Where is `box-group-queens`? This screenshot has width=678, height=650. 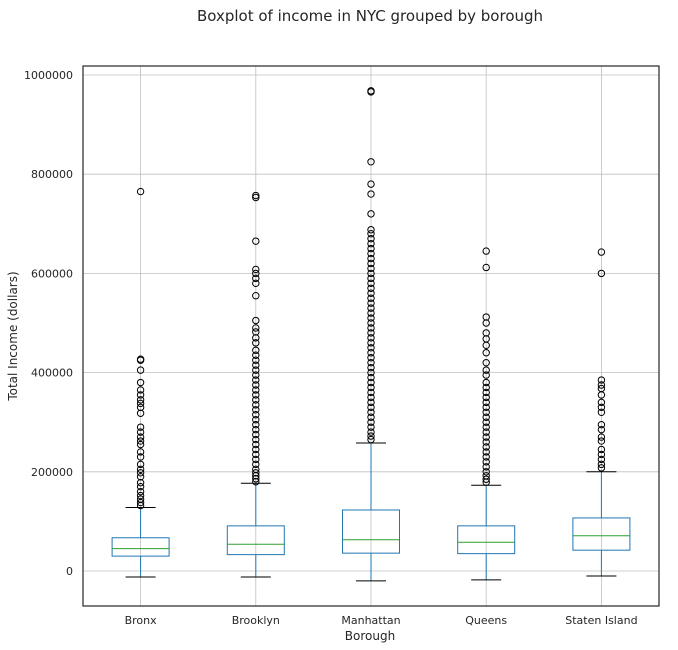
box-group-queens is located at coordinates (486, 414).